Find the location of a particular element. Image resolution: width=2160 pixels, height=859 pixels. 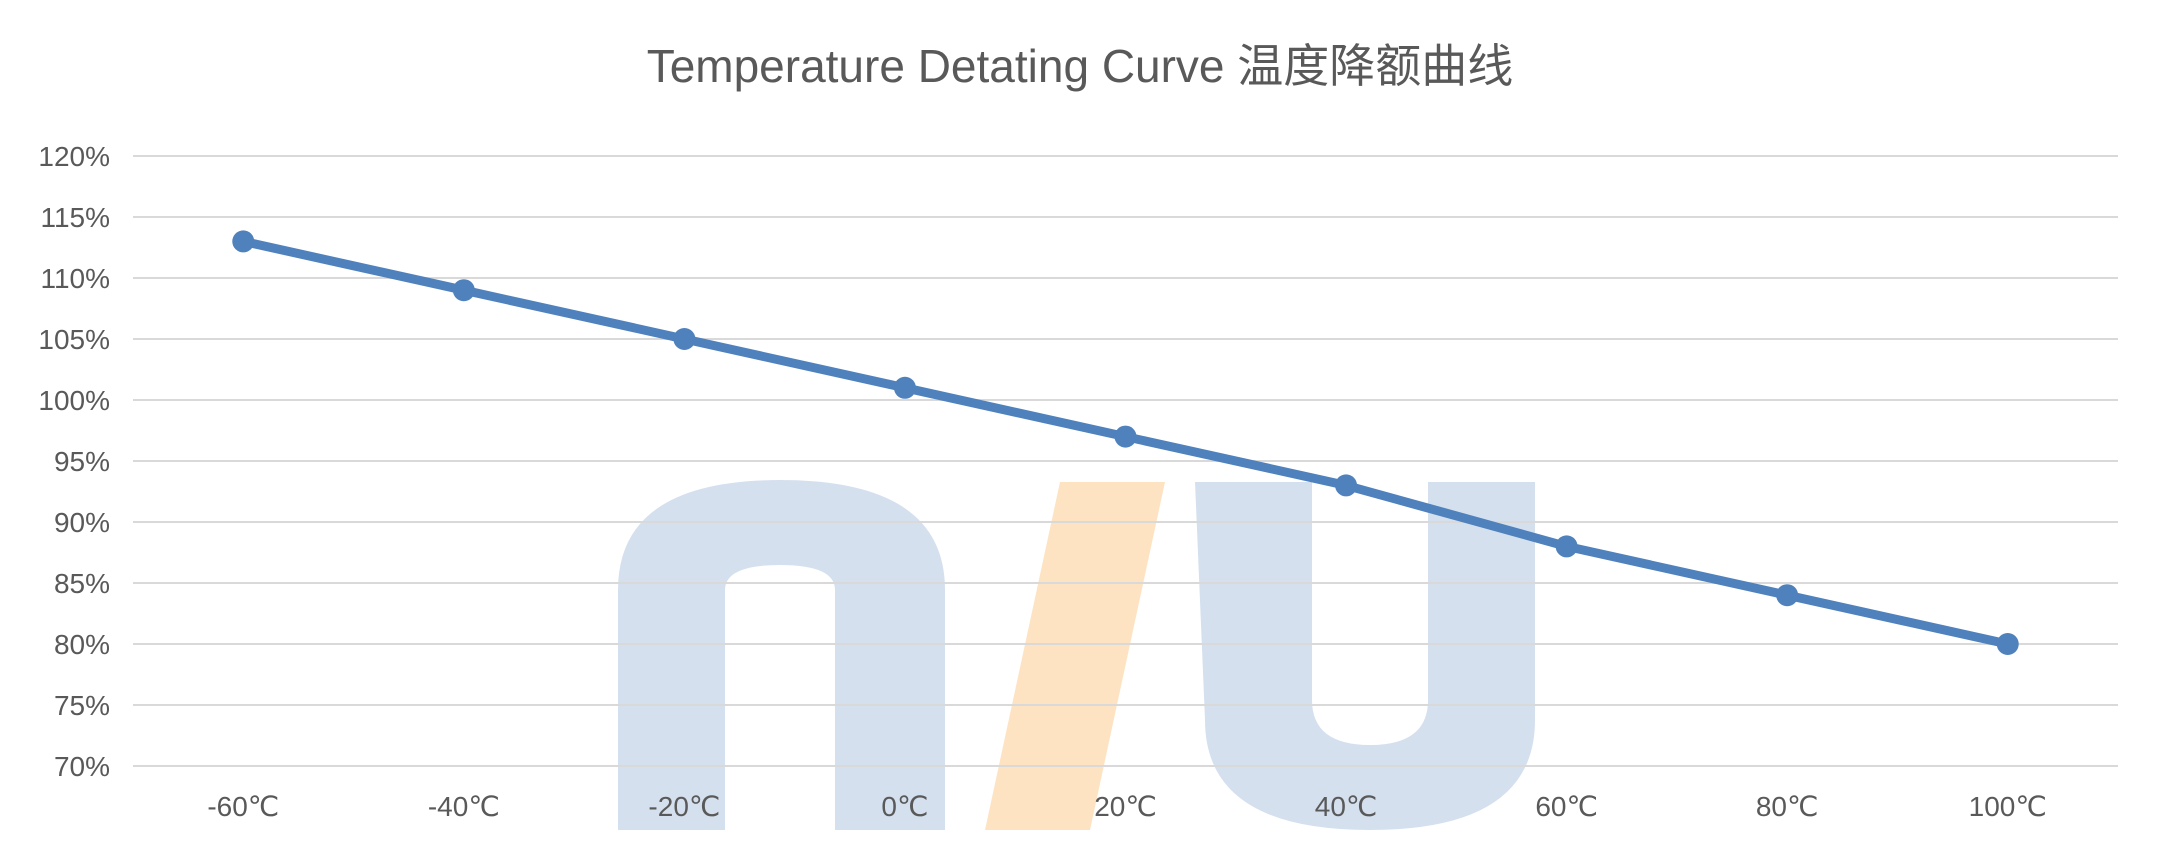

x-tick-label: 100℃ is located at coordinates (2008, 806).